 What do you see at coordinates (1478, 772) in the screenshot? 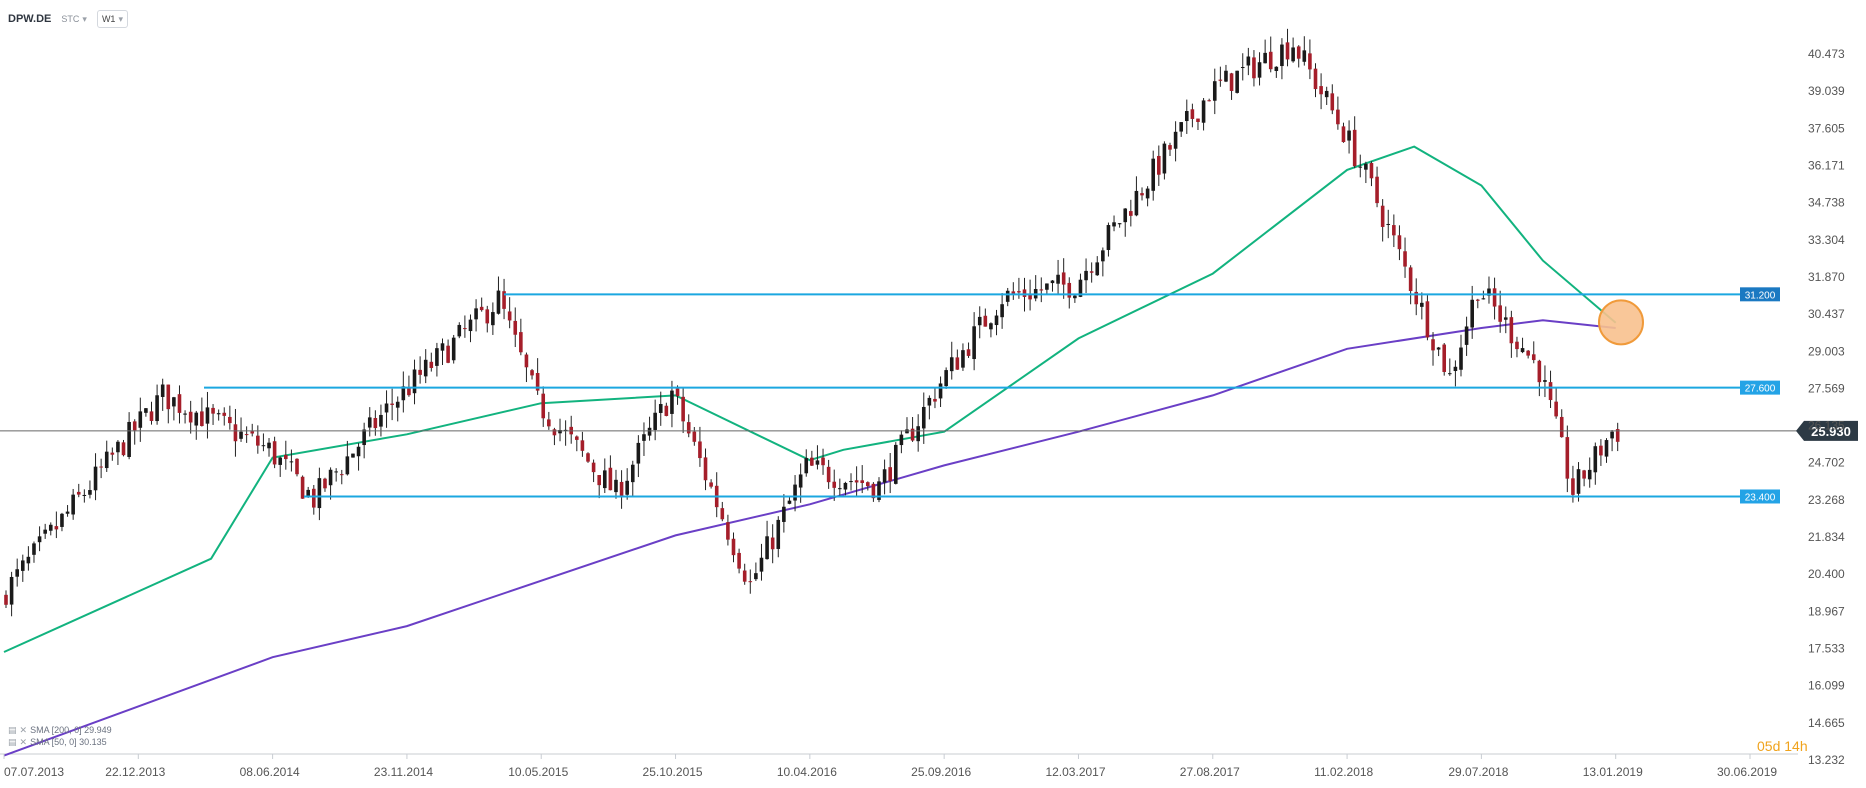
I see `x-tick-label: 29.07.2018` at bounding box center [1478, 772].